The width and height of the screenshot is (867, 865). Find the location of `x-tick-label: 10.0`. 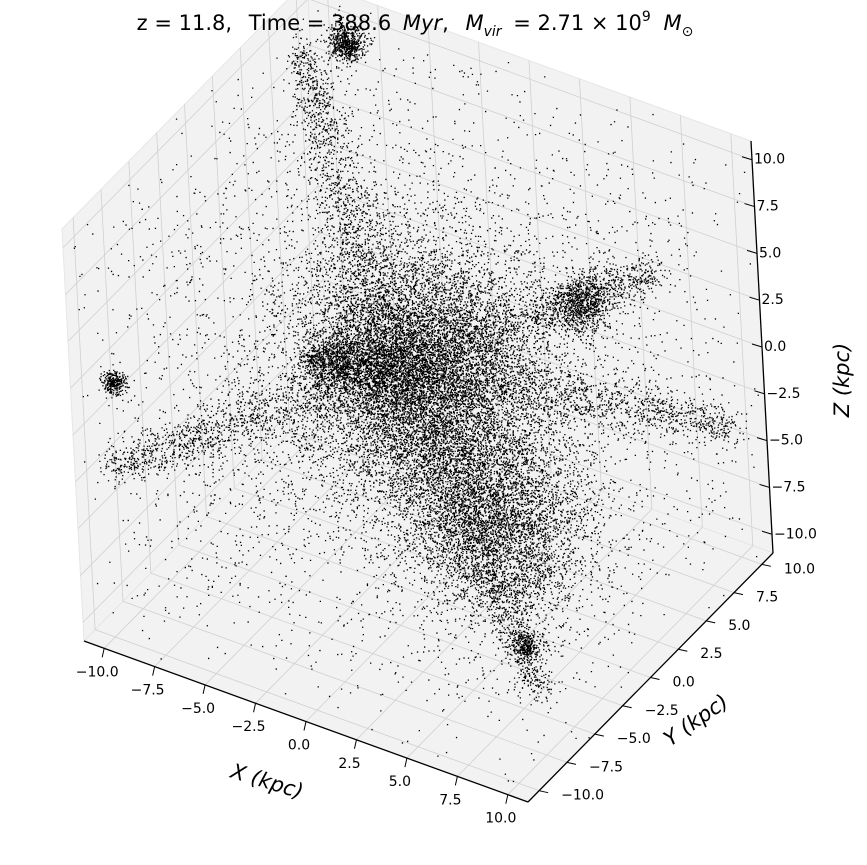

x-tick-label: 10.0 is located at coordinates (500, 819).